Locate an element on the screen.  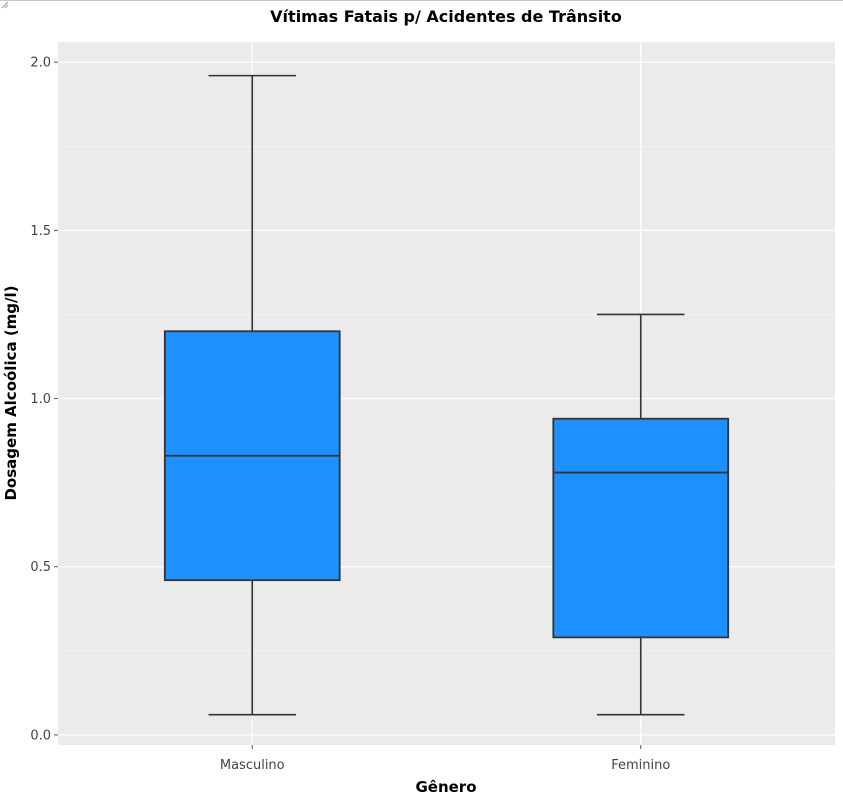
box-feminino is located at coordinates (641, 514).